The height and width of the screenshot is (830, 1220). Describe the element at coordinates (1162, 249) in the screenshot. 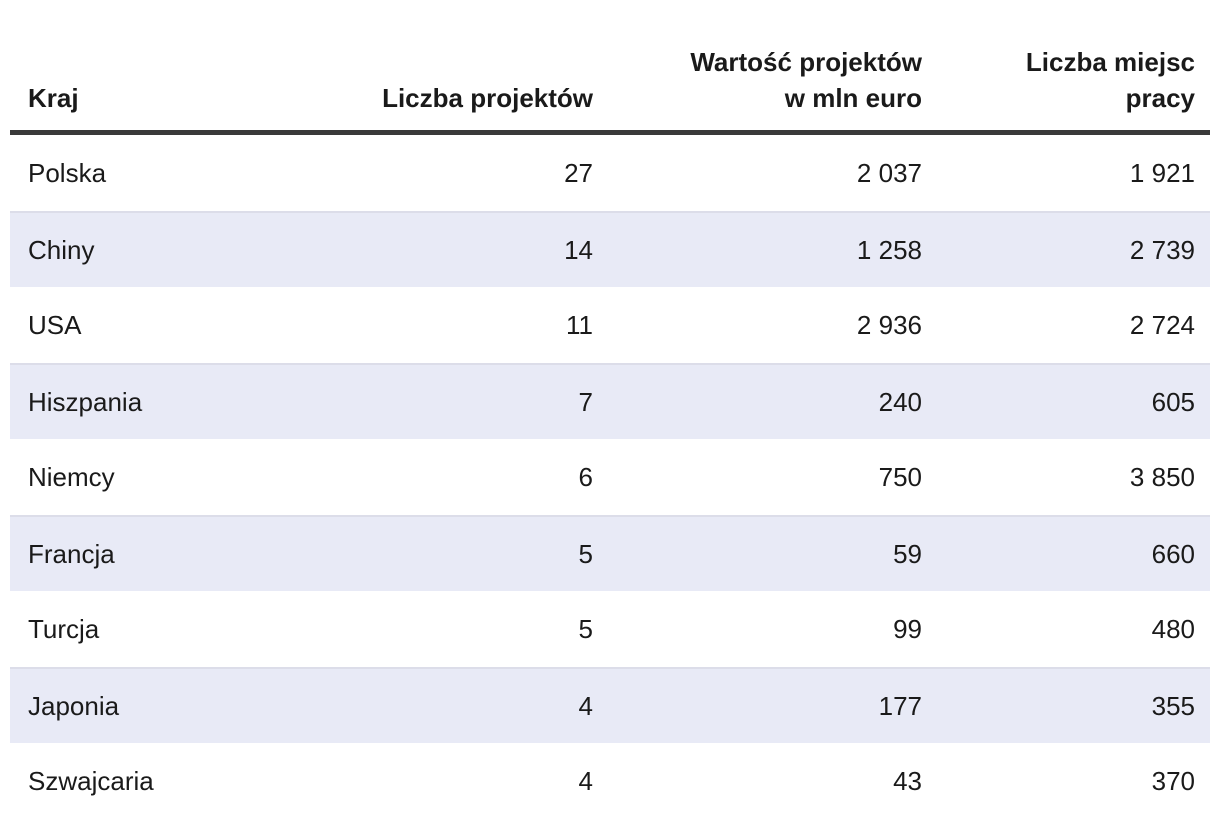

I see `jobs-count-cell: 2 739` at that location.